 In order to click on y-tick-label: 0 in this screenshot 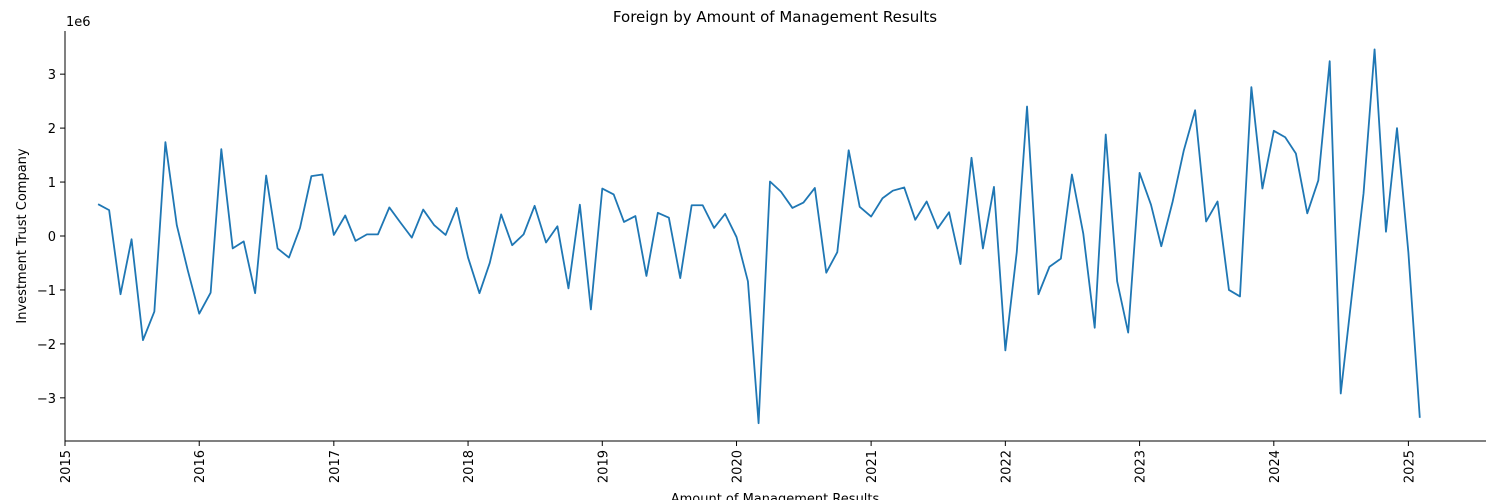, I will do `click(52, 237)`.